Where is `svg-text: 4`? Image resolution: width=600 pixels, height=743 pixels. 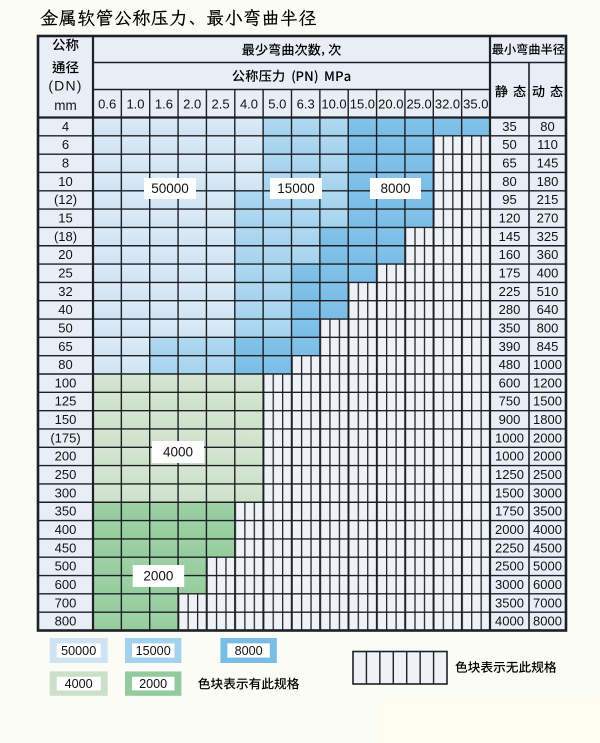 svg-text: 4 is located at coordinates (65, 126).